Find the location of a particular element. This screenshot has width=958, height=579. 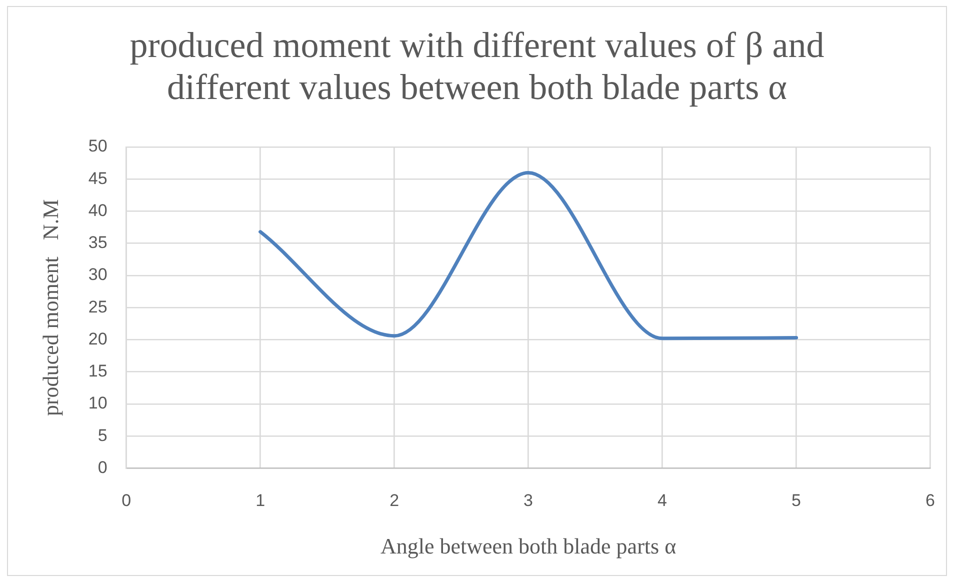

y-axis-title: produced moment N.M is located at coordinates (50, 307).